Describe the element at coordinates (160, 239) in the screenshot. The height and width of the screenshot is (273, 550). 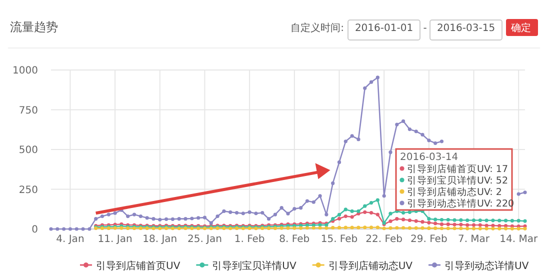
I see `x-tick-label: 18. Jan` at that location.